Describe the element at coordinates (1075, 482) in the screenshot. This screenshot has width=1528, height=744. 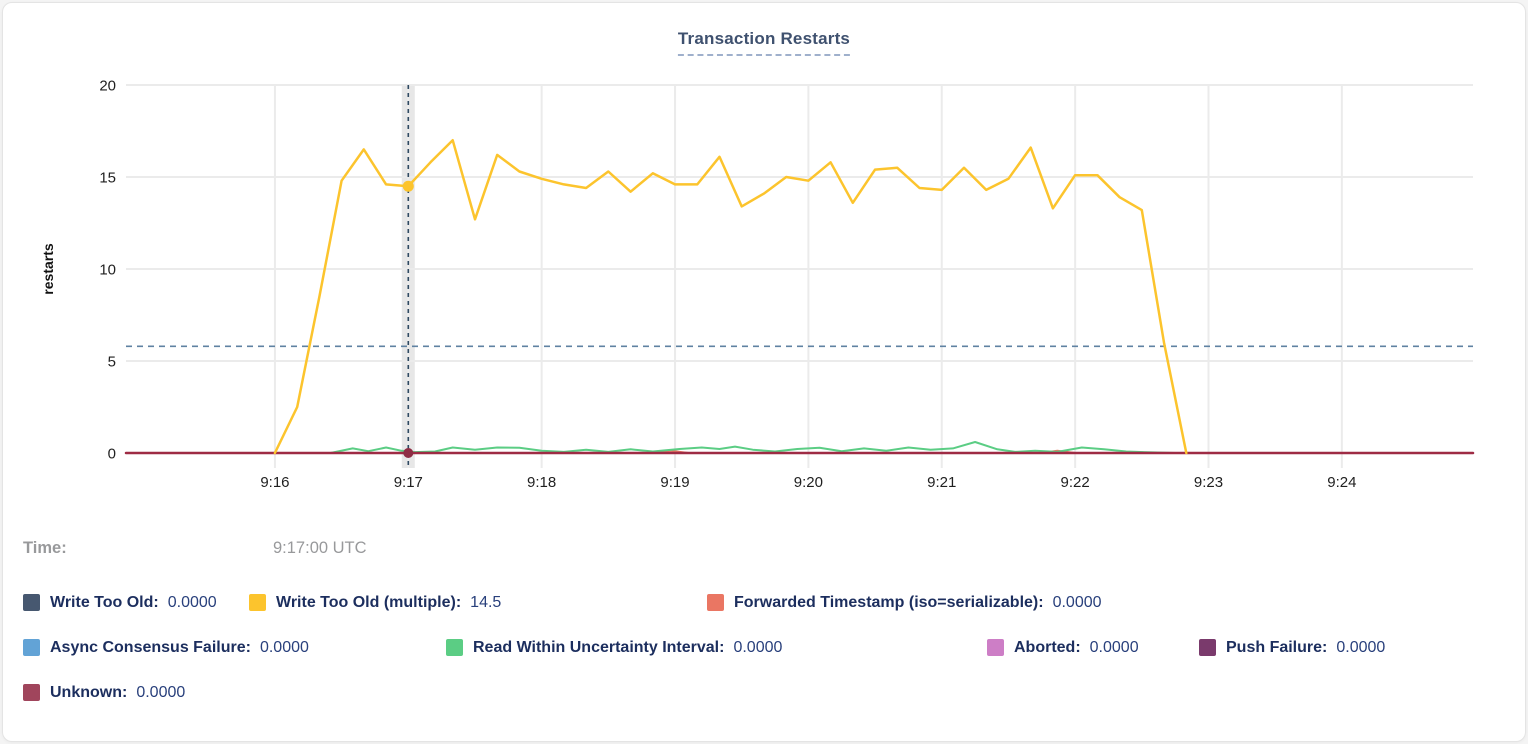
I see `x-axis-tick-label: 9:22` at that location.